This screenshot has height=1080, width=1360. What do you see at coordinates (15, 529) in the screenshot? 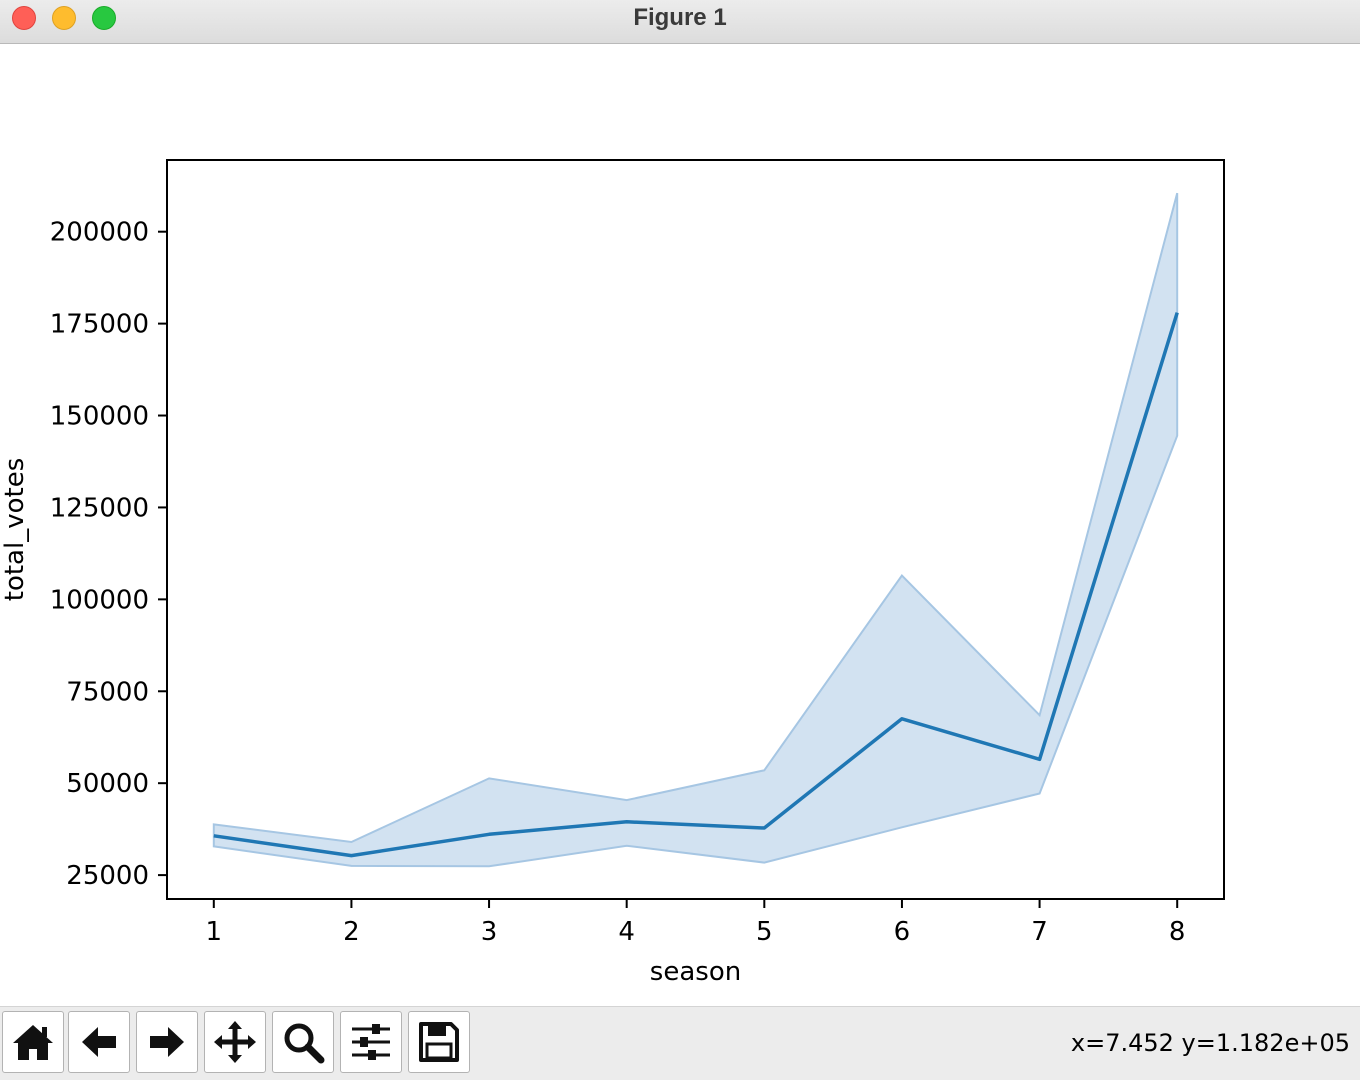
I see `y-axis-label: total_votes` at bounding box center [15, 529].